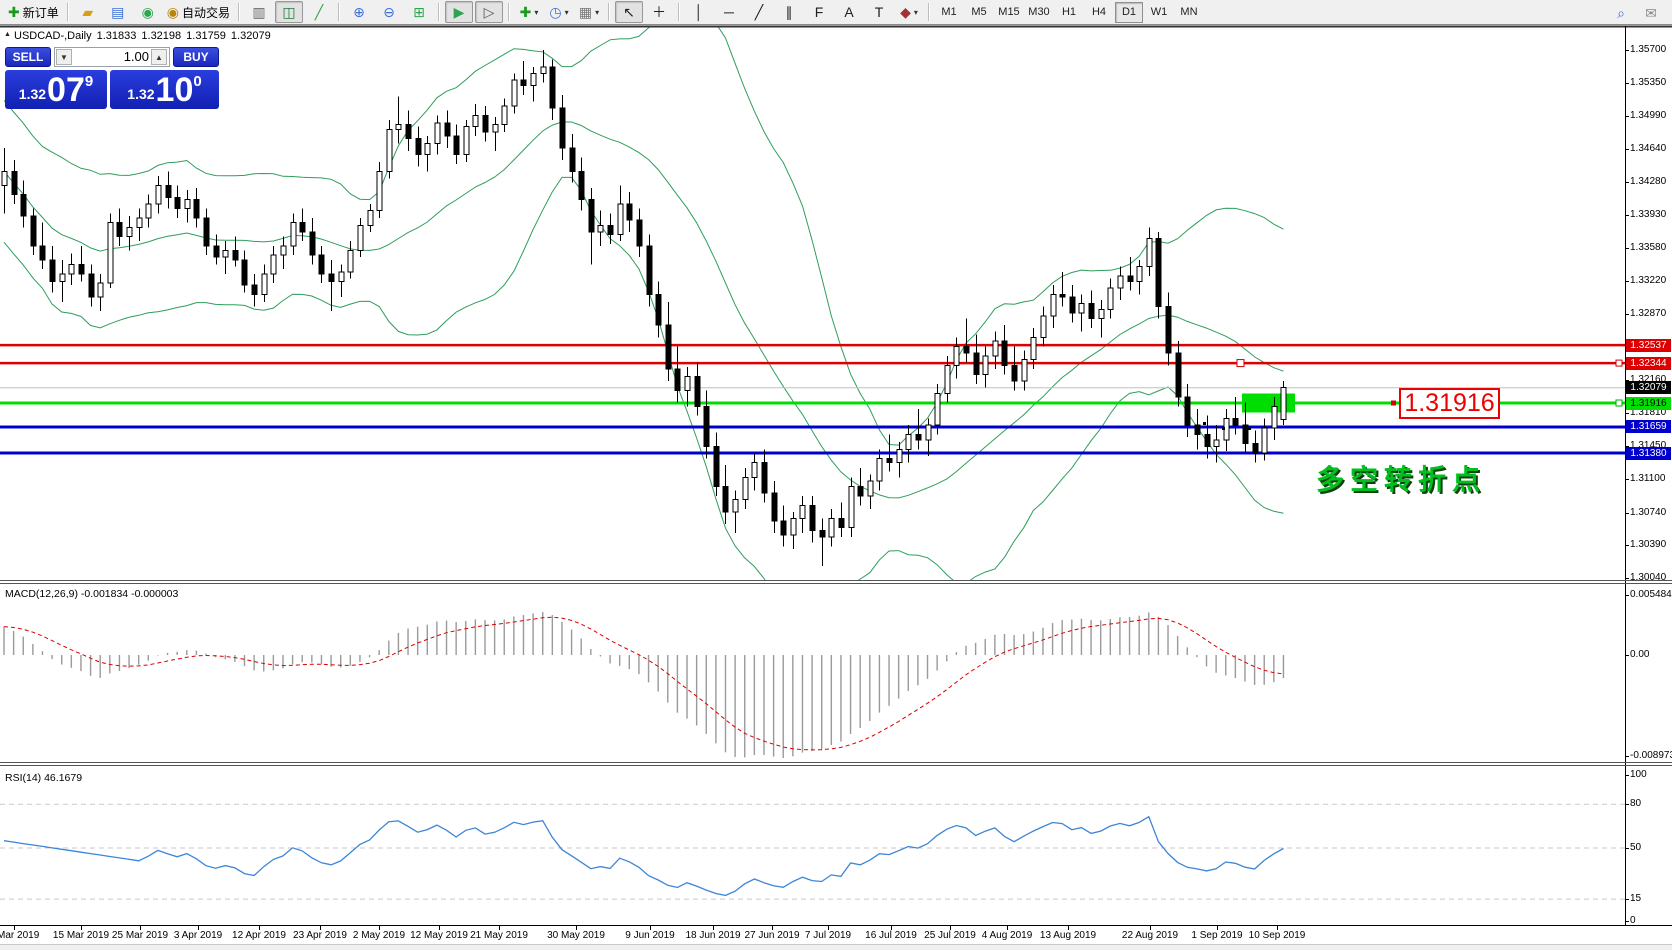  I want to click on channel-button: ∥, so click(789, 12).